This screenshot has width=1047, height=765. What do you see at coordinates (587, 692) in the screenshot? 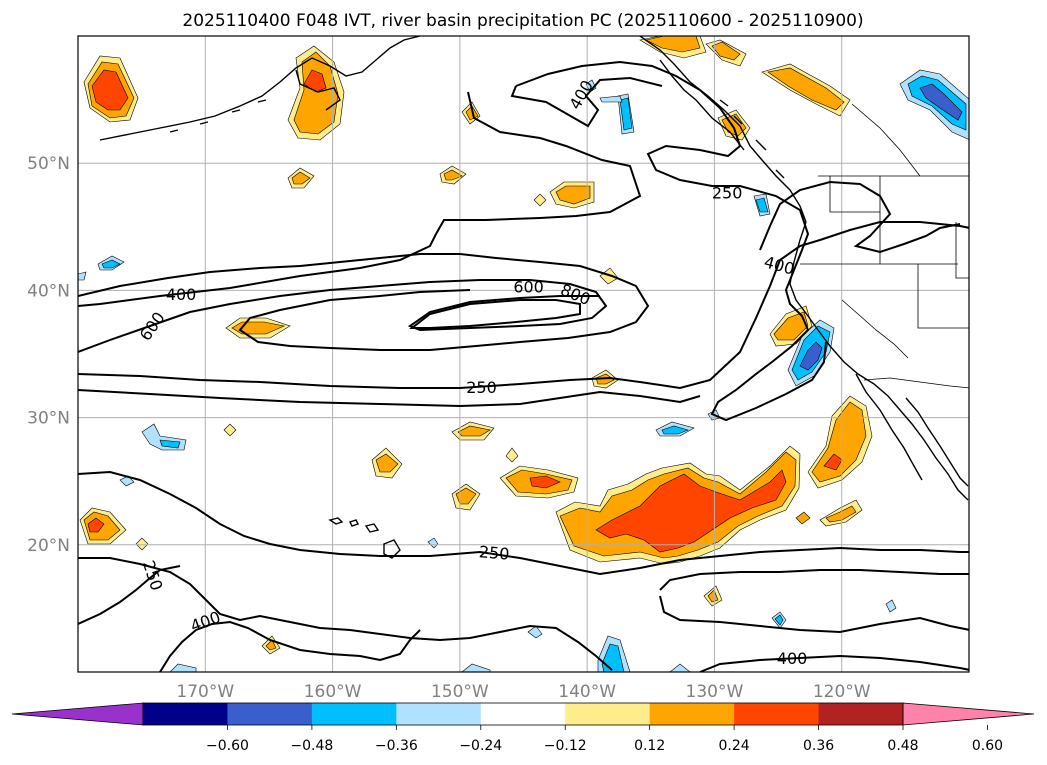
I see `lon-tick-label: 140°W` at bounding box center [587, 692].